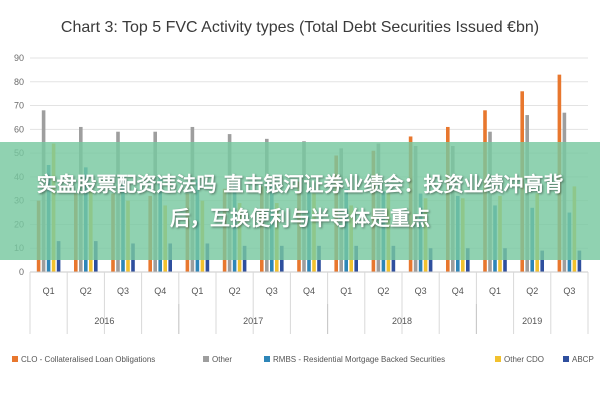  What do you see at coordinates (402, 321) in the screenshot?
I see `x-year-label: 2018` at bounding box center [402, 321].